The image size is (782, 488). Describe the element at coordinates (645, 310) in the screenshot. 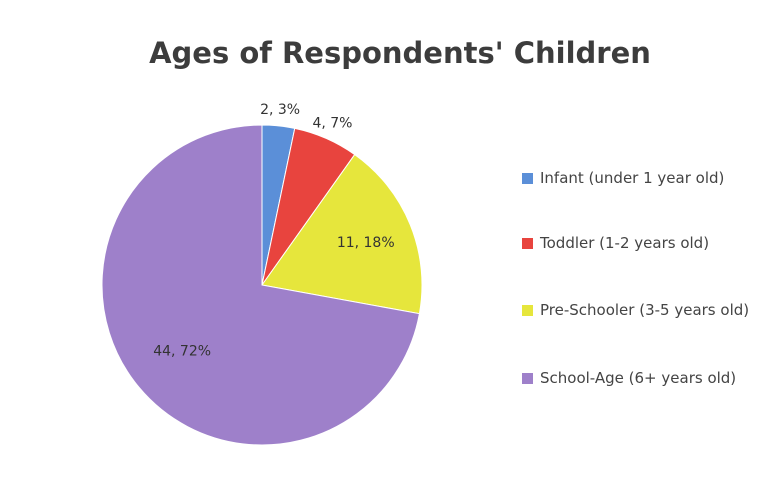

I see `legend-label: Pre-Schooler (3-5 years old)` at that location.